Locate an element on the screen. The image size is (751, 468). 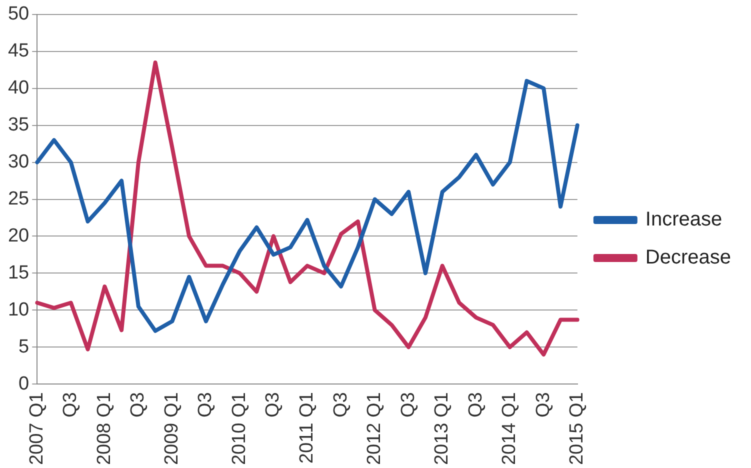
legend-label: Decrease is located at coordinates (688, 257).